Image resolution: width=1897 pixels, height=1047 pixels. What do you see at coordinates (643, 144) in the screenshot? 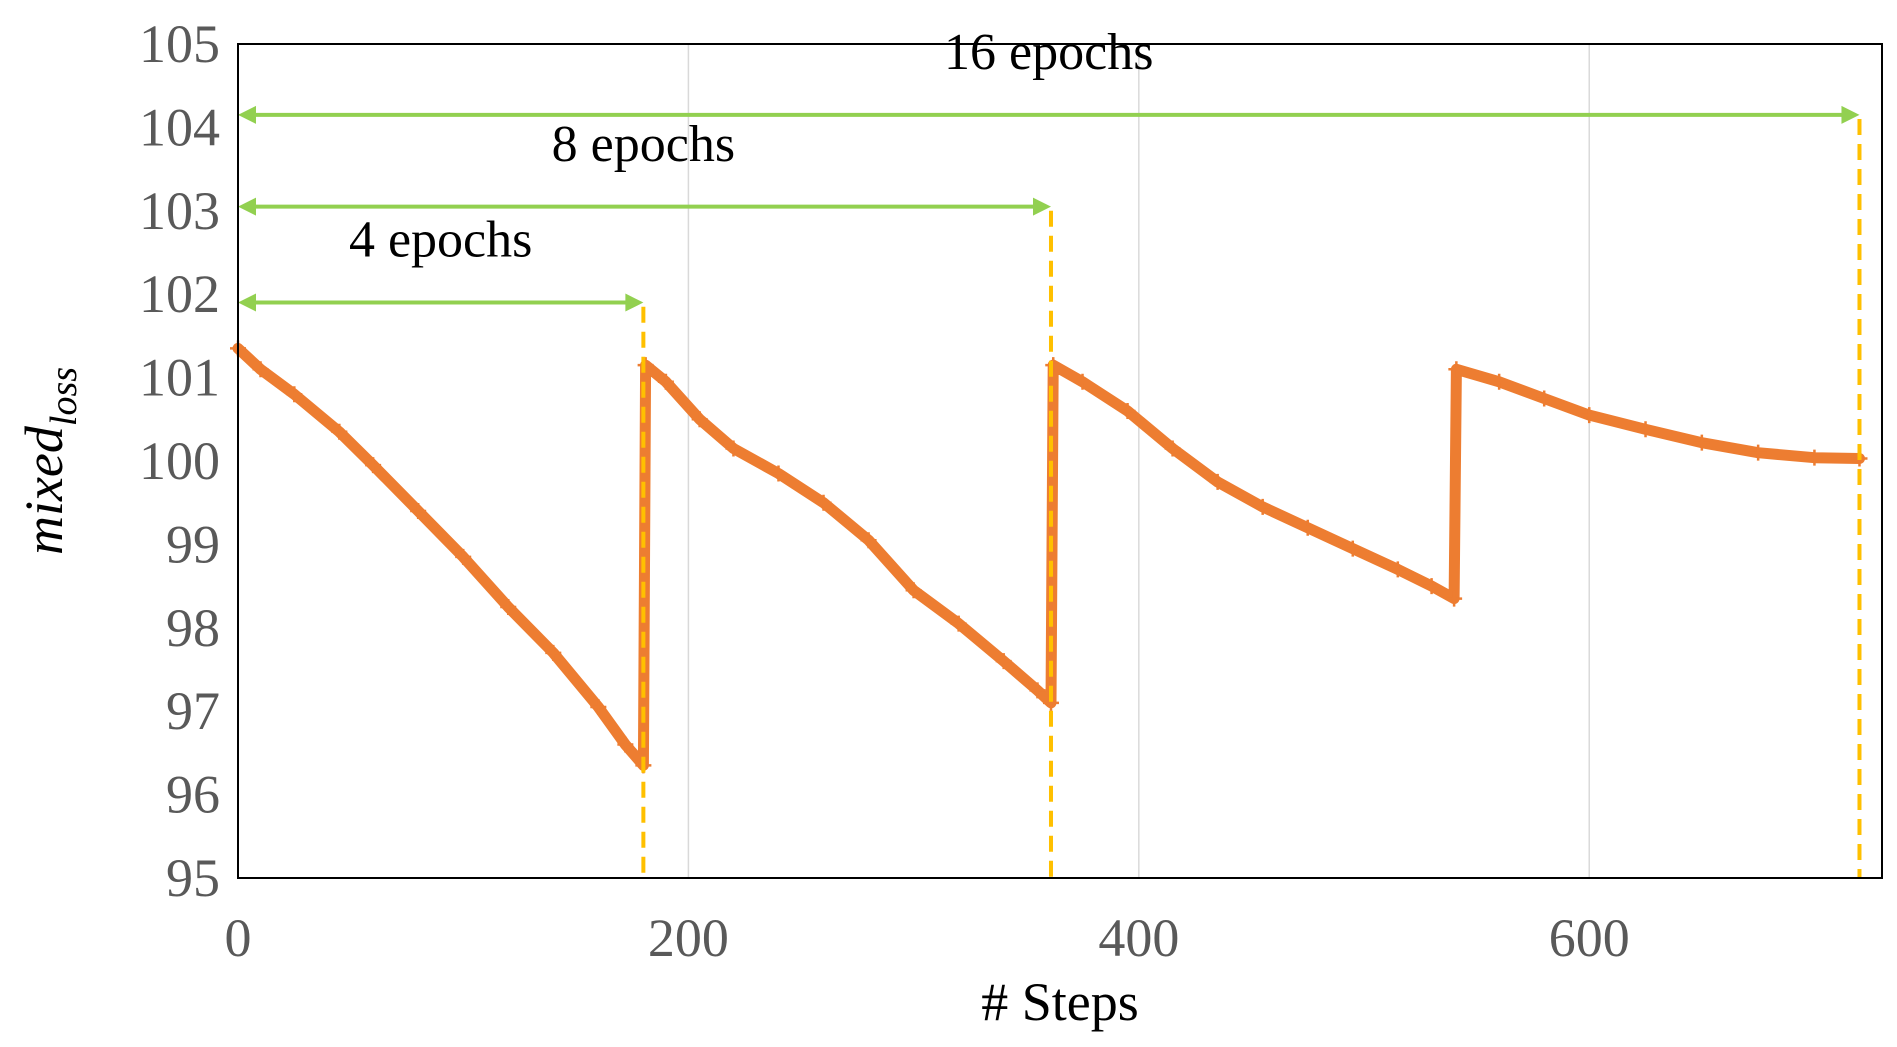
I see `span-1-label: 8 epochs` at bounding box center [643, 144].